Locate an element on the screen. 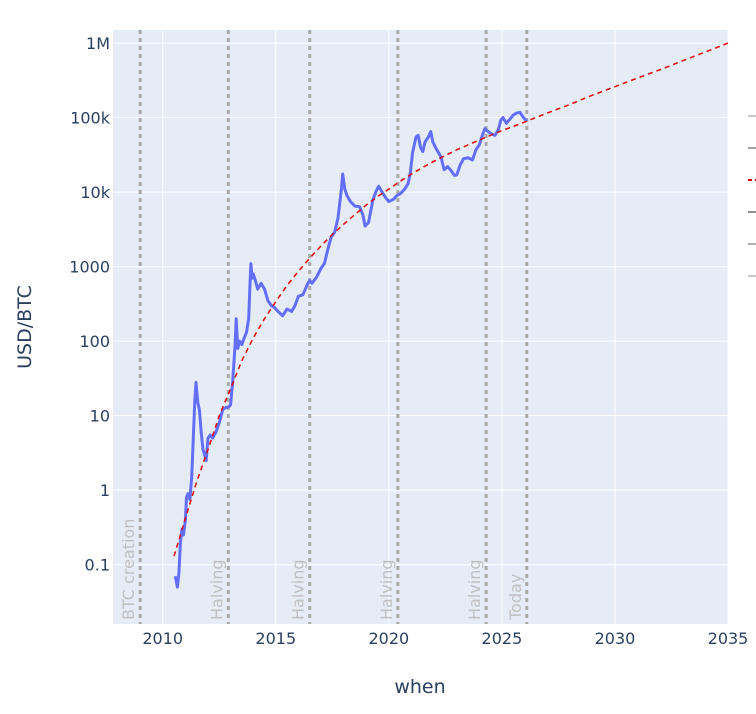  x-tick-label: 2015 is located at coordinates (275, 638).